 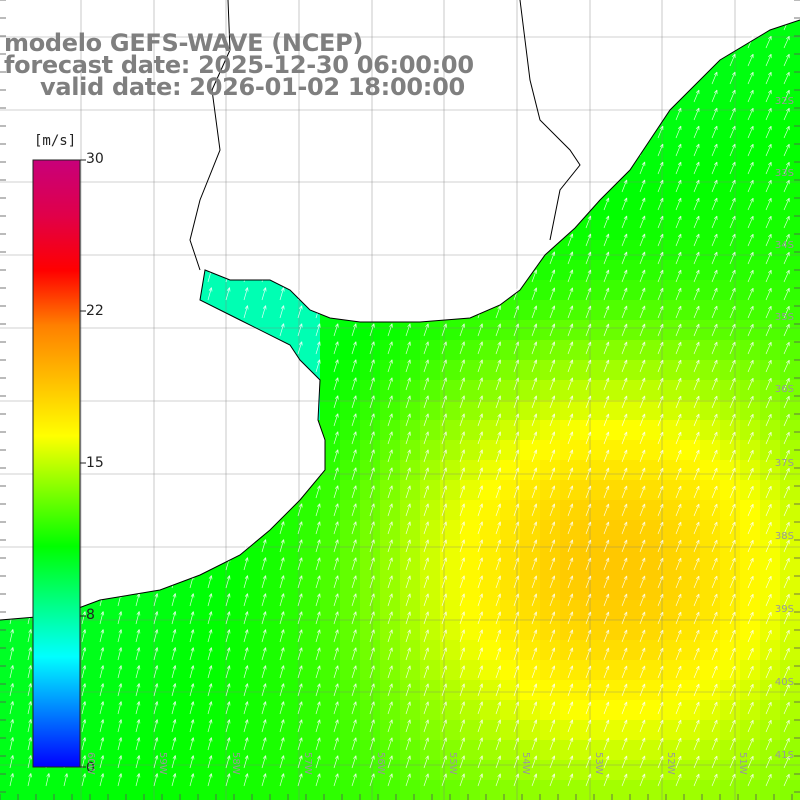 I want to click on lon-label: 57W, so click(x=307, y=763).